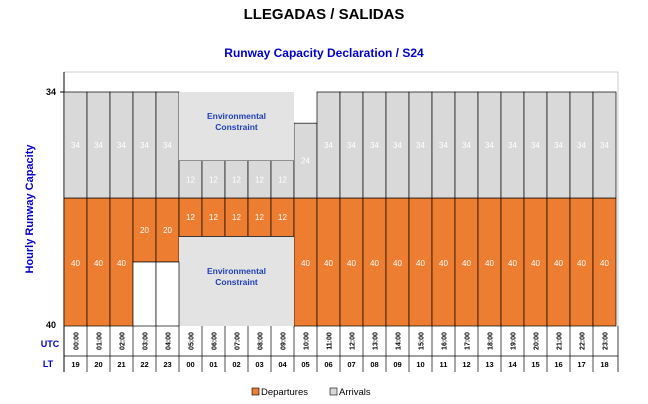  I want to click on x-tick-label-utc: 13:00, so click(376, 341).